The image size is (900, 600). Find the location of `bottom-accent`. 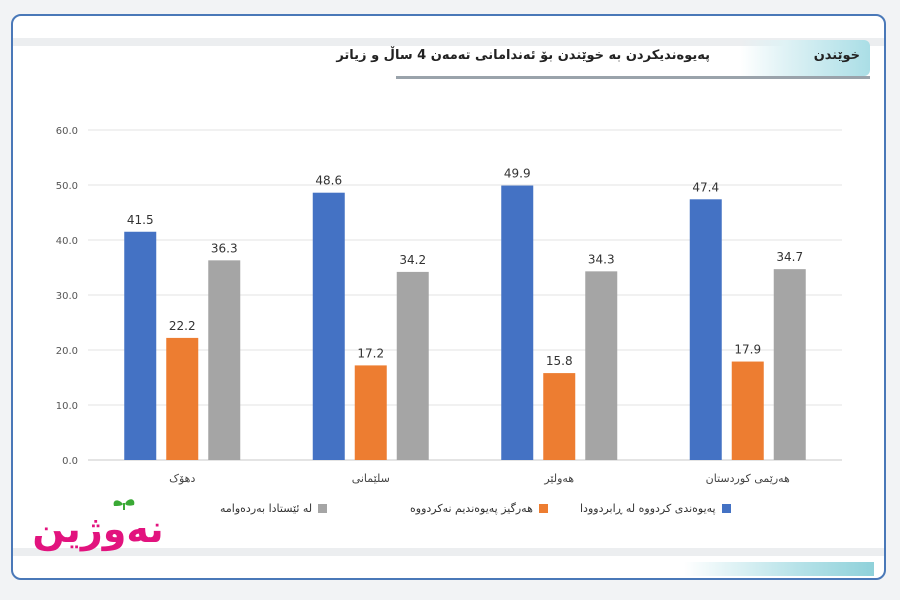

bottom-accent is located at coordinates (779, 569).